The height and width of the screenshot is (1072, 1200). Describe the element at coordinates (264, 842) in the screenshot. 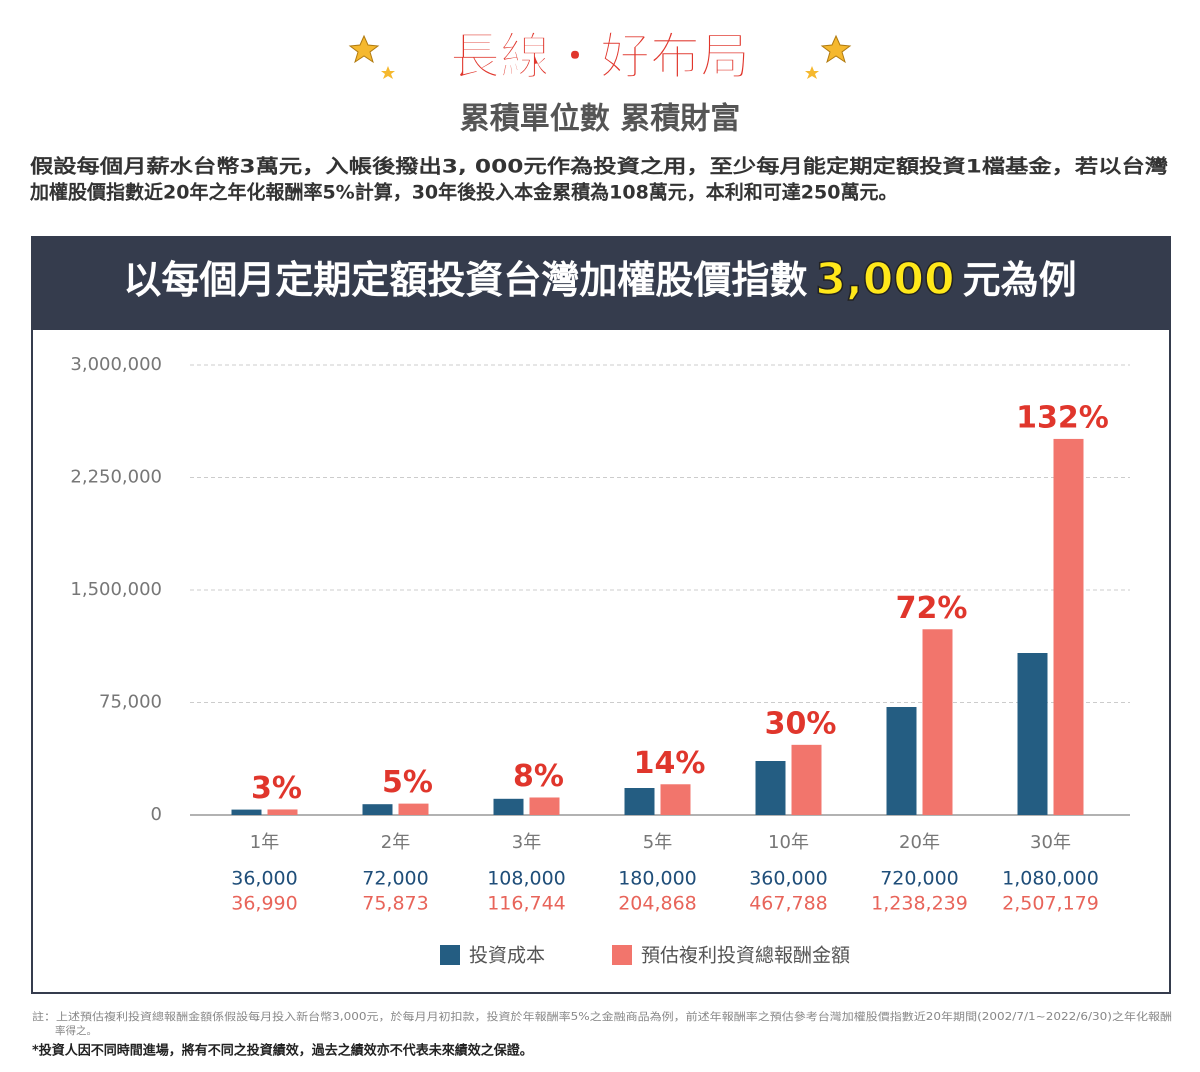

I see `x-tick-label: 1年` at that location.